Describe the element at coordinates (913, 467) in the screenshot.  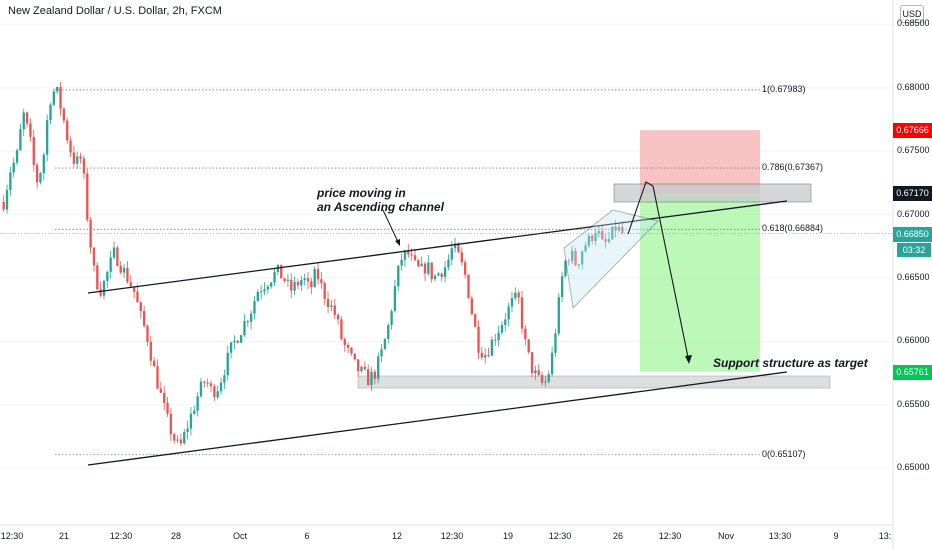
I see `price-tick-label: 0.65000` at that location.